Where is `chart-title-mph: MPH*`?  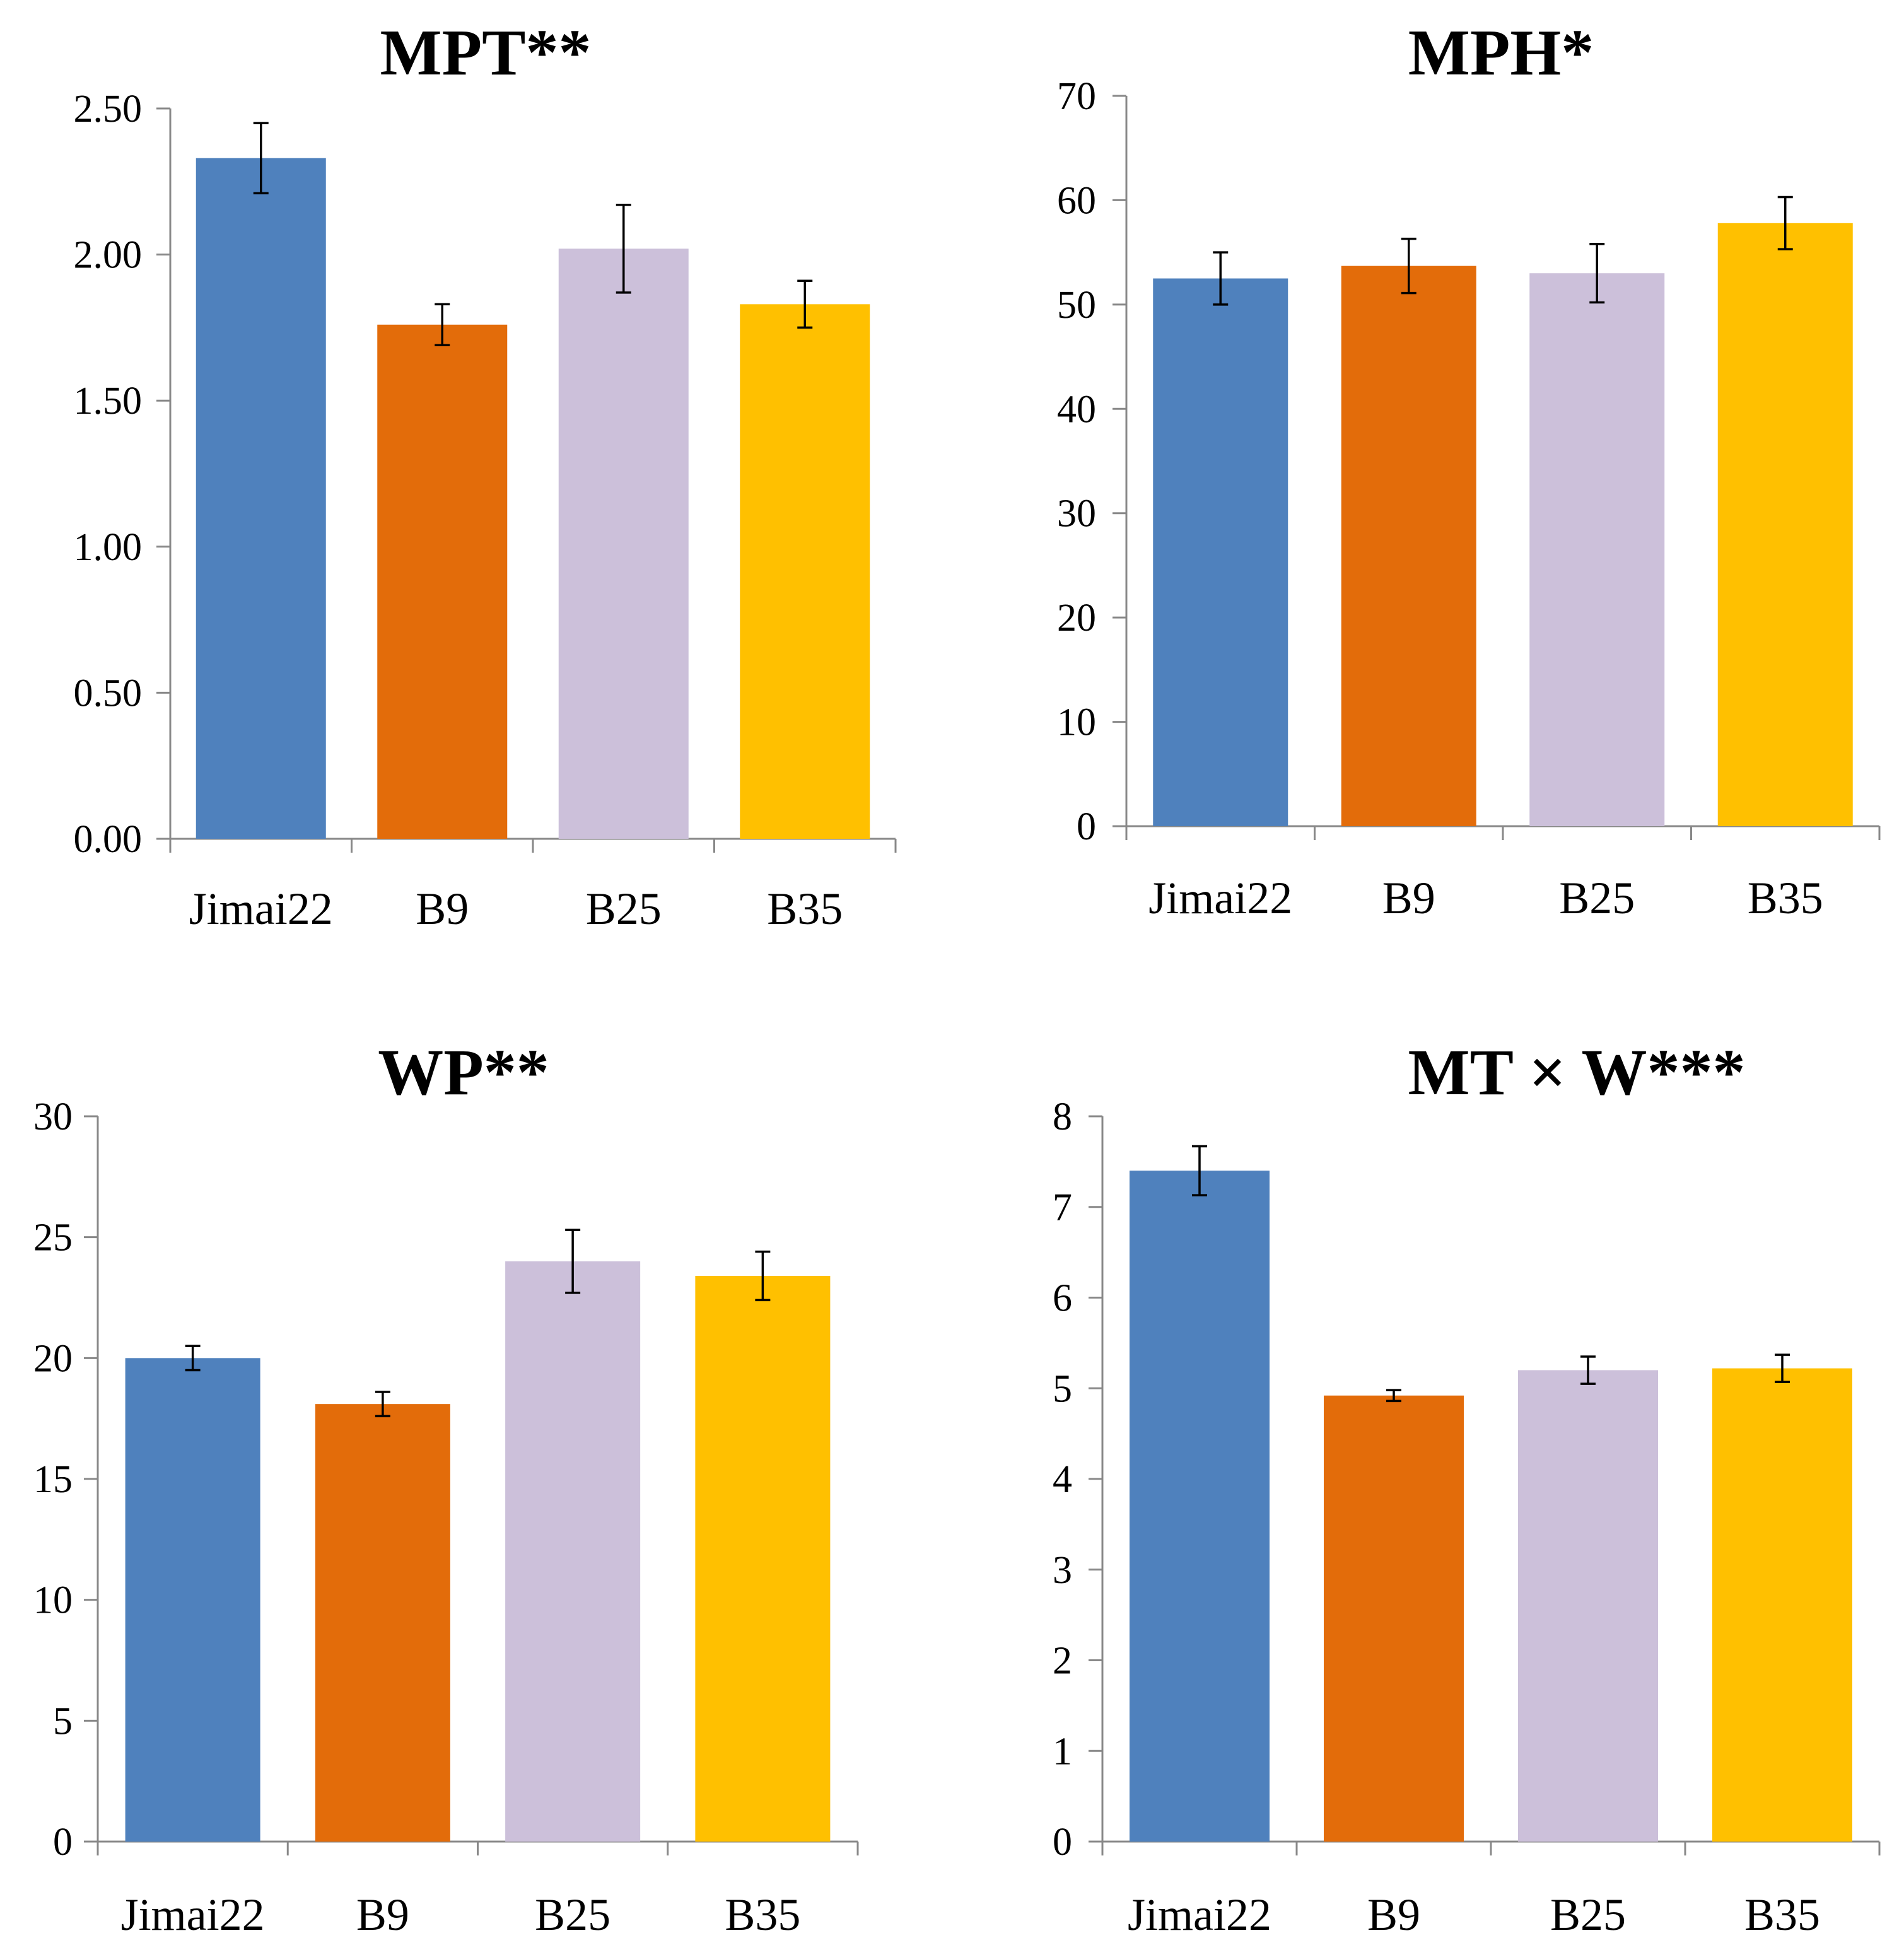 chart-title-mph: MPH* is located at coordinates (1501, 53).